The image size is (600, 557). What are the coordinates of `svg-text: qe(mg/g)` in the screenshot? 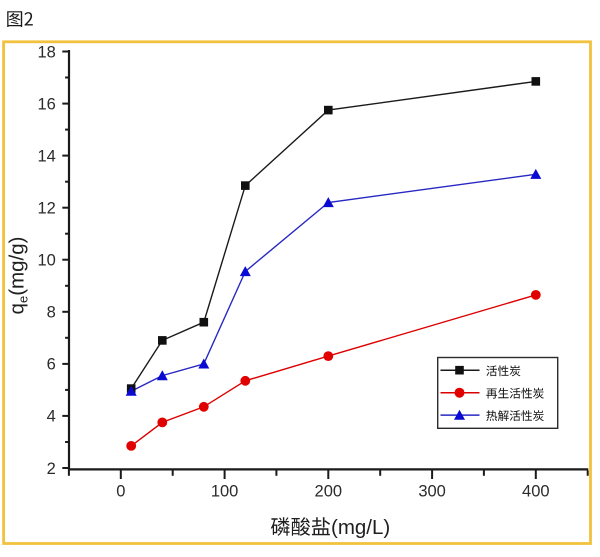 It's located at (18, 276).